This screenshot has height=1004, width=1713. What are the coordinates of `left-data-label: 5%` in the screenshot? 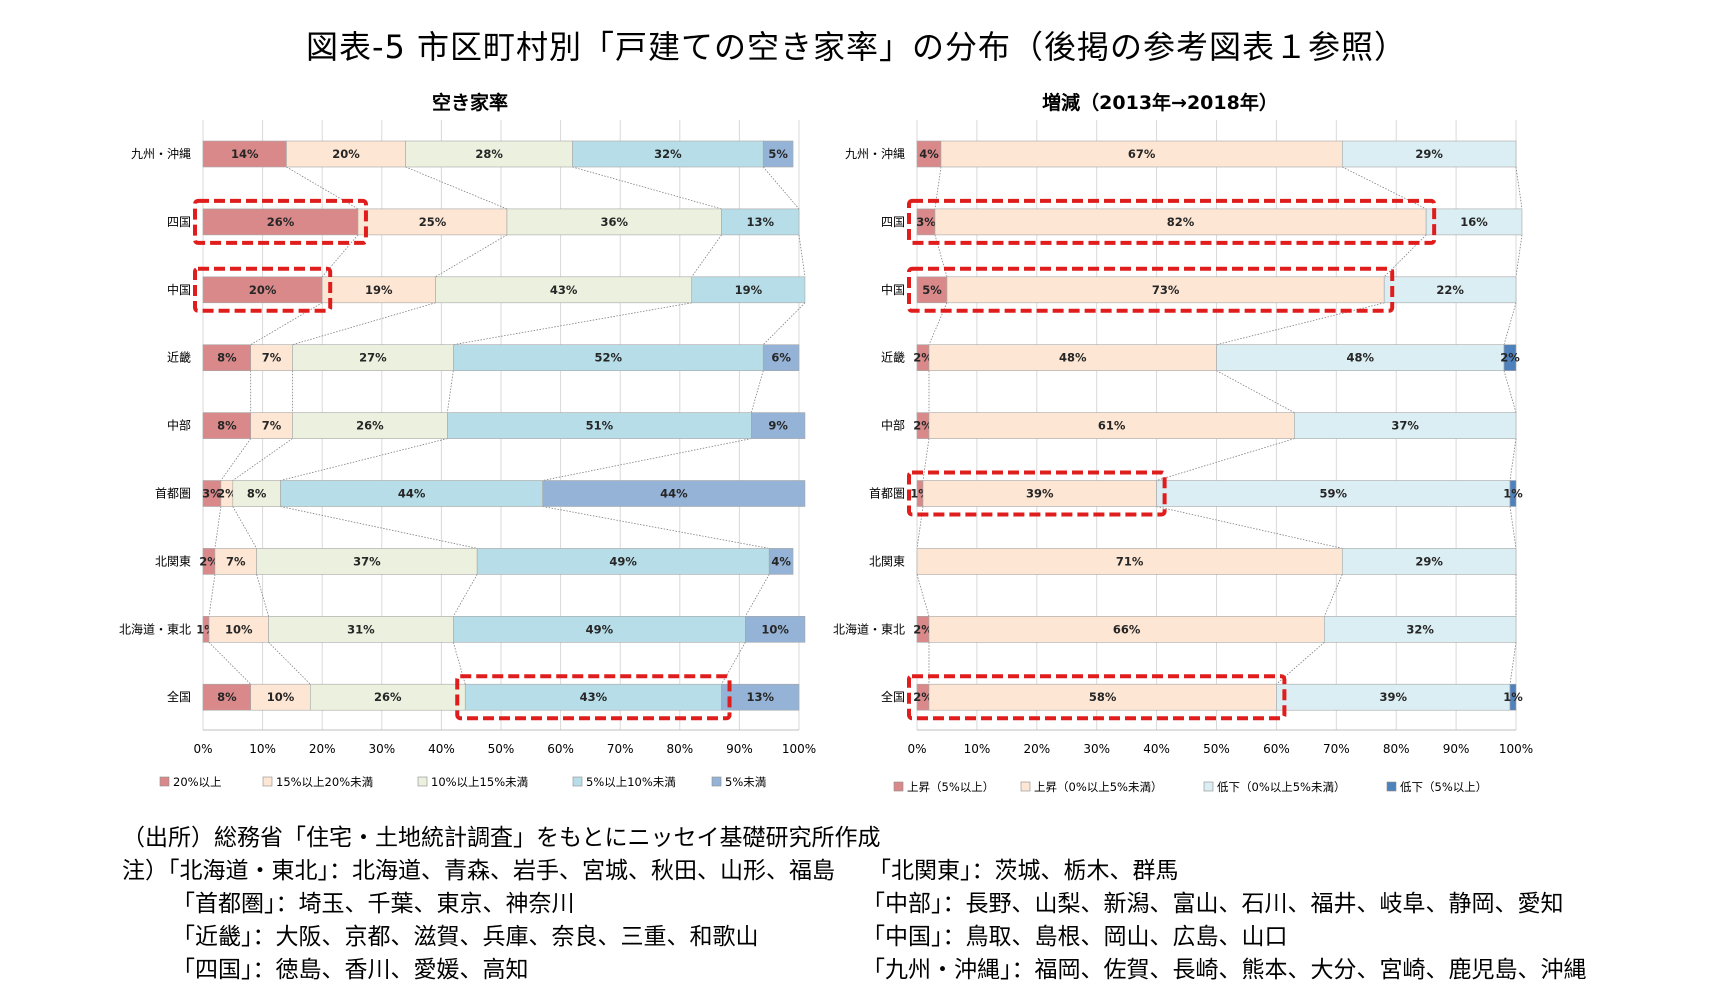 It's located at (778, 154).